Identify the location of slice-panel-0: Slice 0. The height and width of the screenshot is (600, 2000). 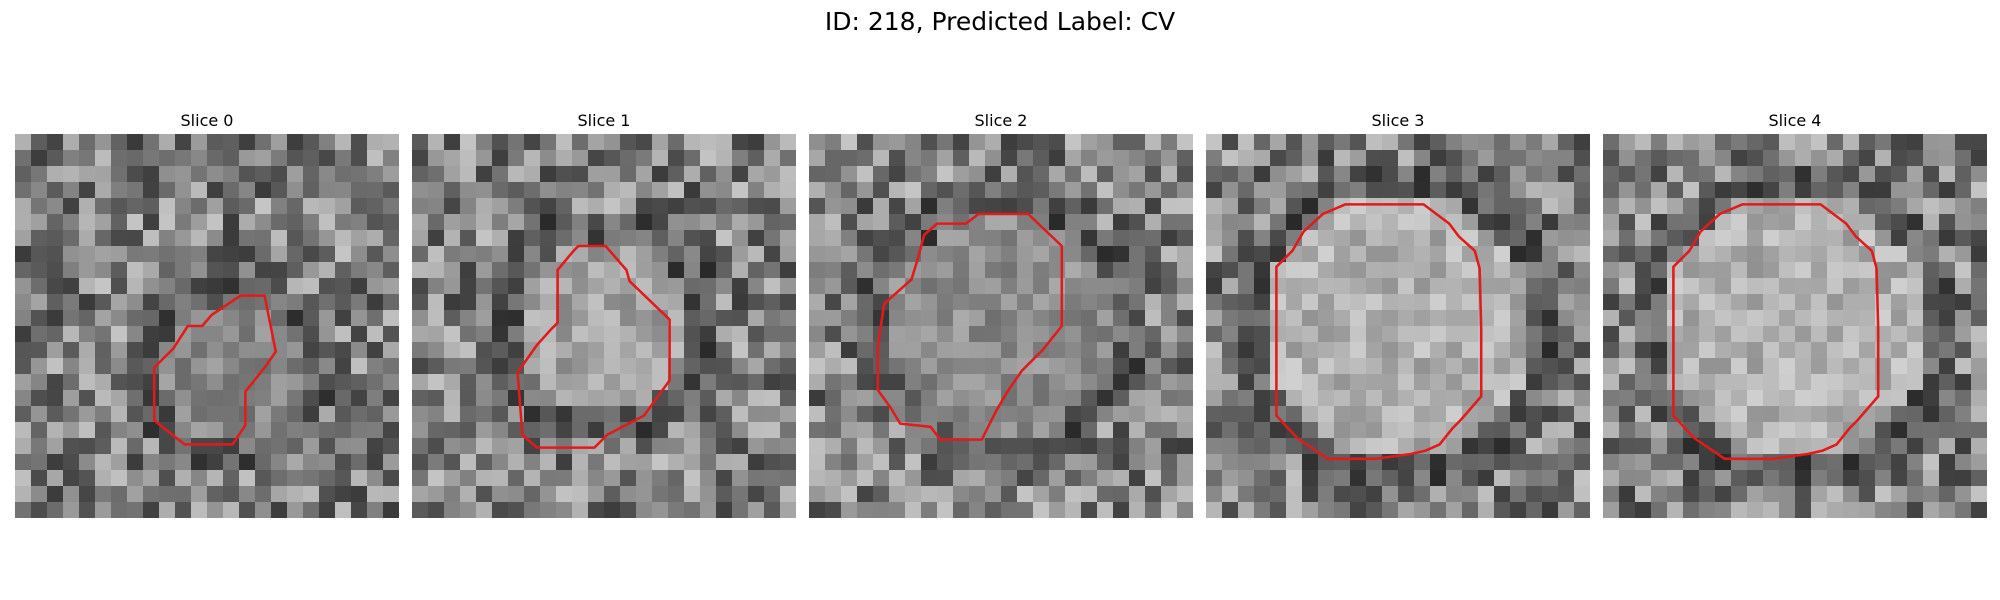
(207, 313).